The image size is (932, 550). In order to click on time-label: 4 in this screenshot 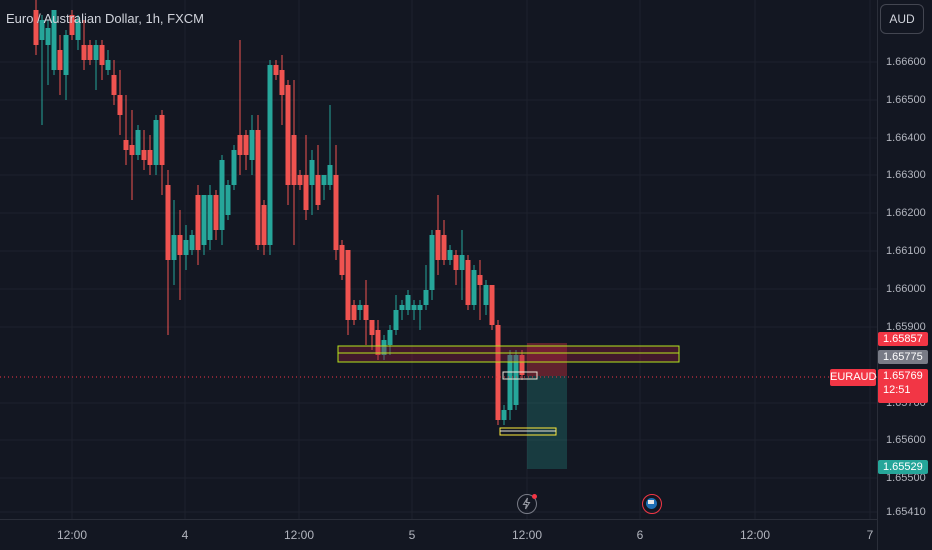, I will do `click(185, 535)`.